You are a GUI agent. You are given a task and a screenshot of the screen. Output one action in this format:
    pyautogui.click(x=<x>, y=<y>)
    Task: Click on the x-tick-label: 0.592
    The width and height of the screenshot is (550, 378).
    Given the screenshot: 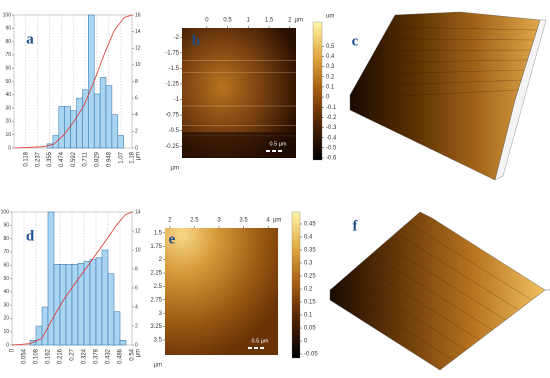 What is the action you would take?
    pyautogui.click(x=74, y=159)
    